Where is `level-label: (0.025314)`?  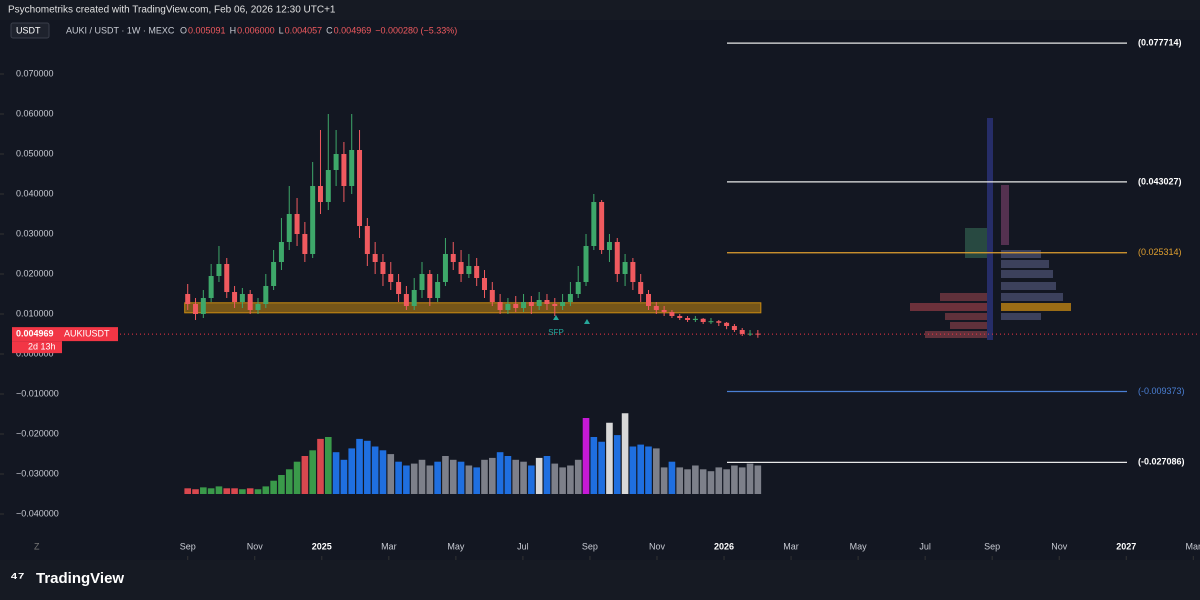
level-label: (0.025314) is located at coordinates (1160, 252).